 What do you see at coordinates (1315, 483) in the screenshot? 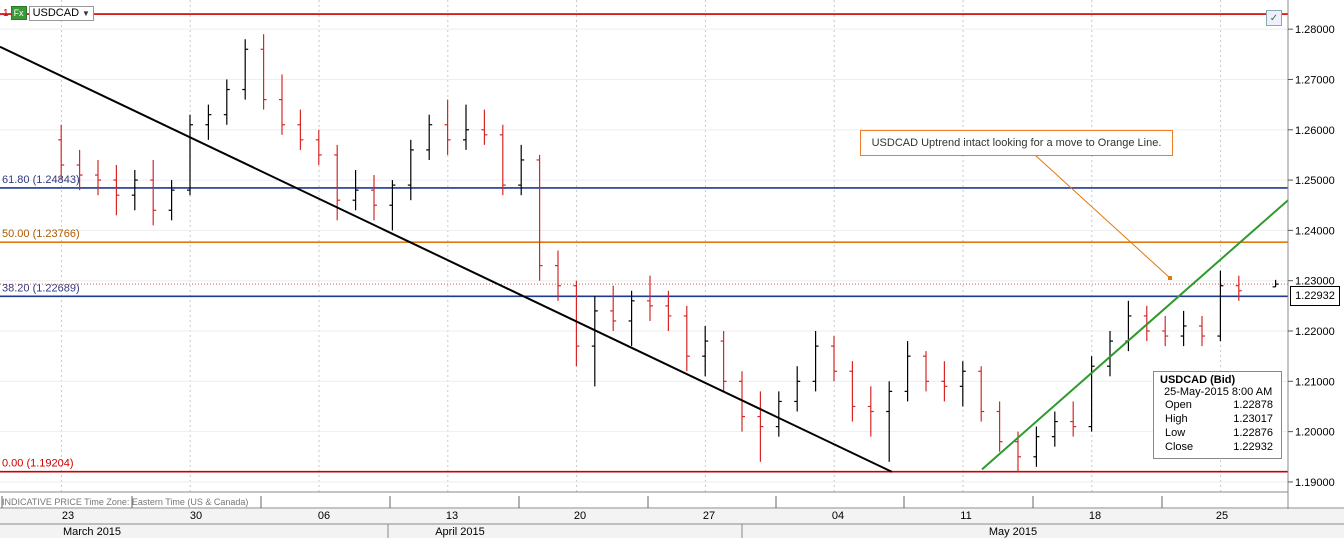
I see `y-tick-label: 1.19000` at bounding box center [1315, 483].